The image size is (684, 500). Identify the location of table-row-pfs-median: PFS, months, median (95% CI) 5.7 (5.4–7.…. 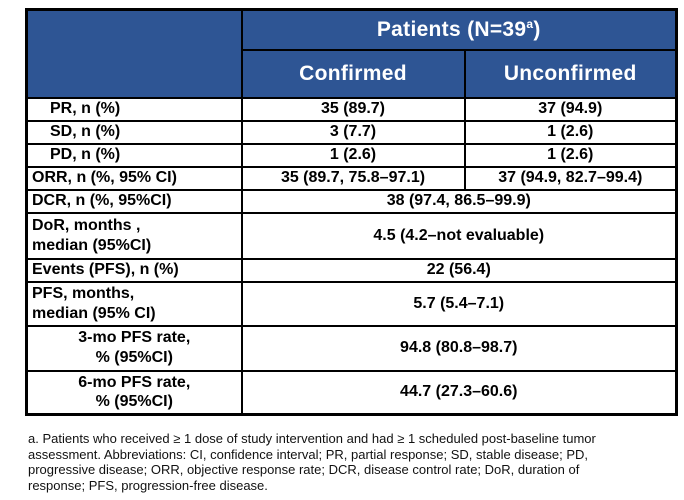
(351, 303).